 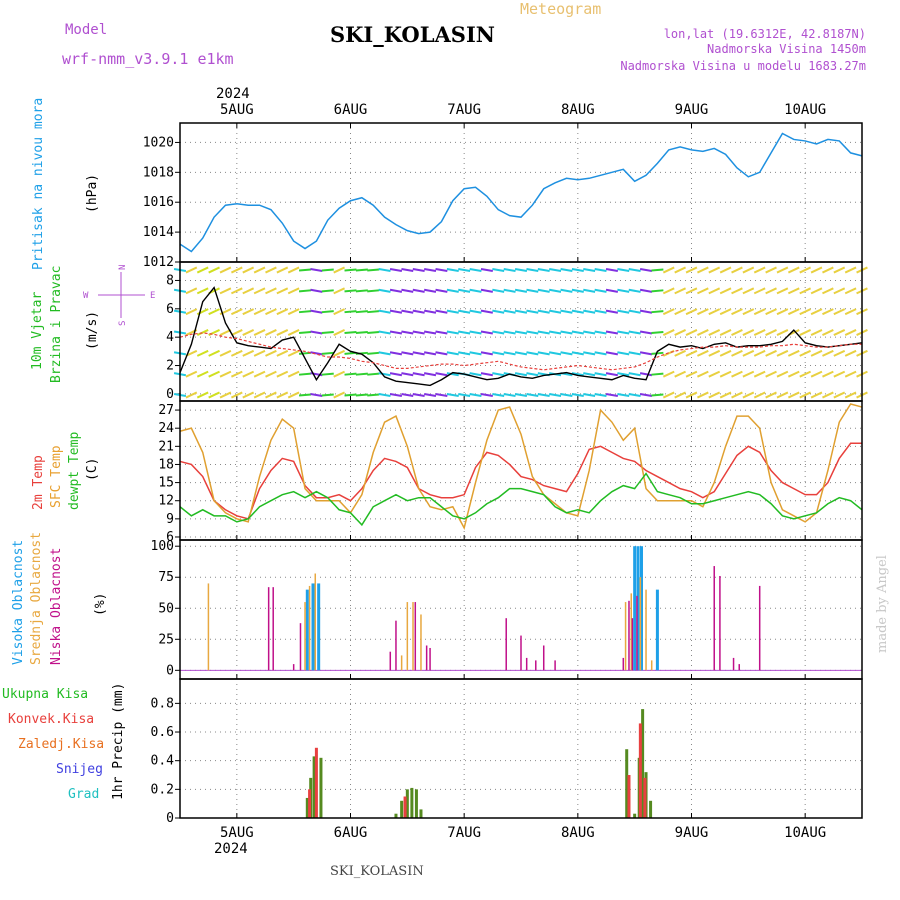 What do you see at coordinates (162, 546) in the screenshot?
I see `y-tick-label: 100` at bounding box center [162, 546].